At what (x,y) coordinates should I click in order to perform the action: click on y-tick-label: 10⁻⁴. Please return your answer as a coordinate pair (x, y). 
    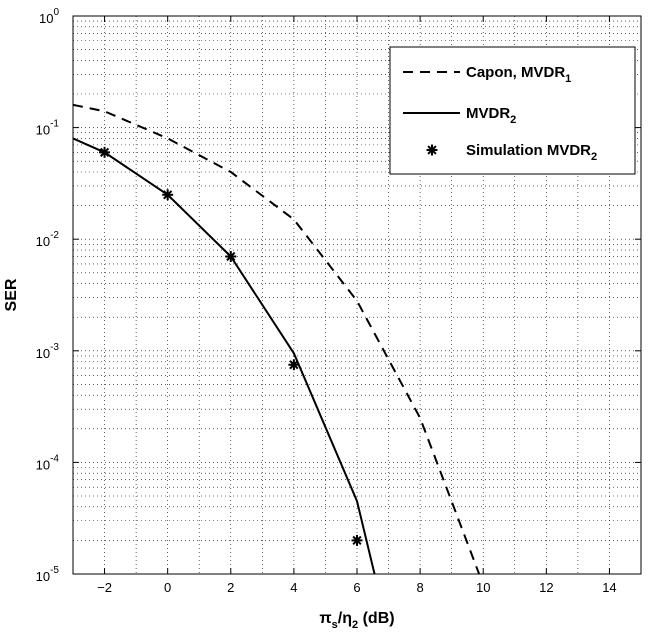
    Looking at the image, I should click on (48, 462).